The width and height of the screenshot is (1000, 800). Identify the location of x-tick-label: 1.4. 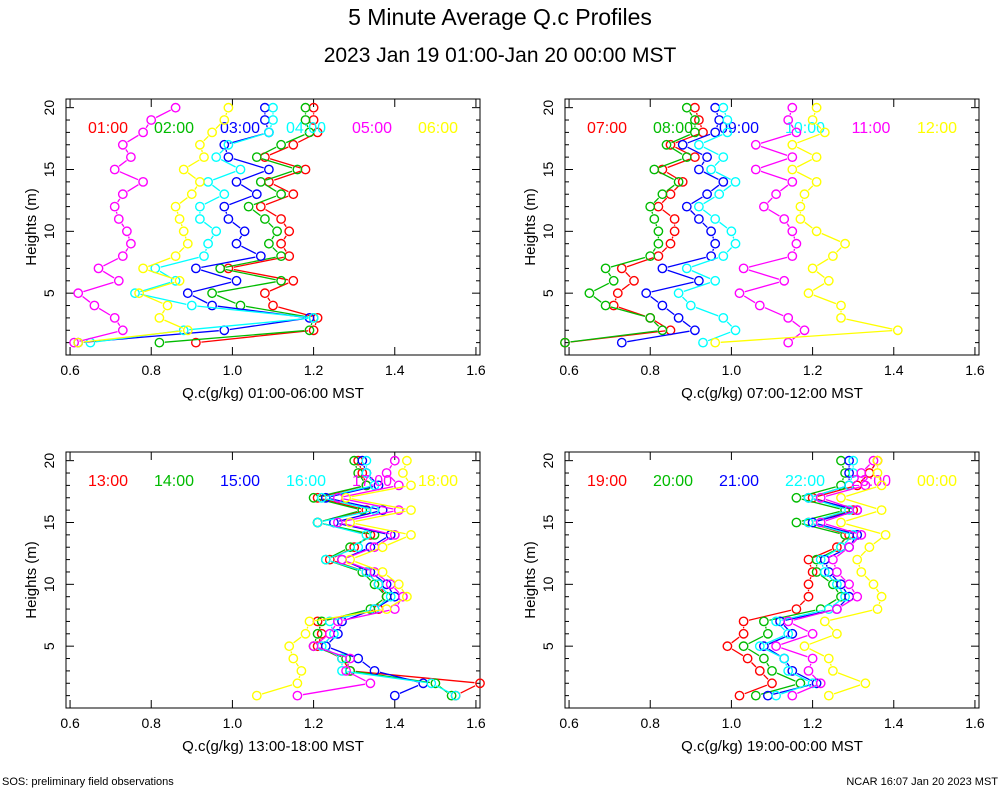
(894, 723).